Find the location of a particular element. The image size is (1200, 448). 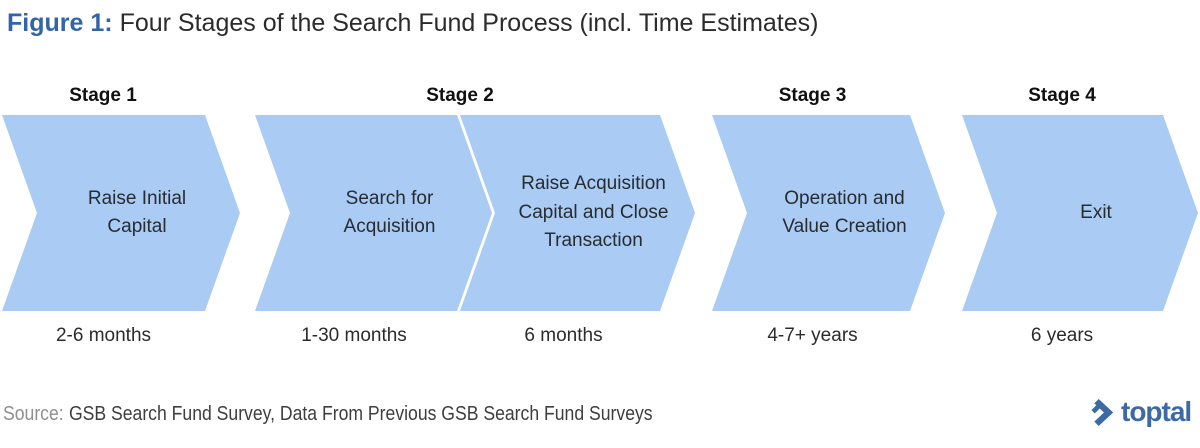

time-estimate-search: 1-30 months is located at coordinates (354, 335).